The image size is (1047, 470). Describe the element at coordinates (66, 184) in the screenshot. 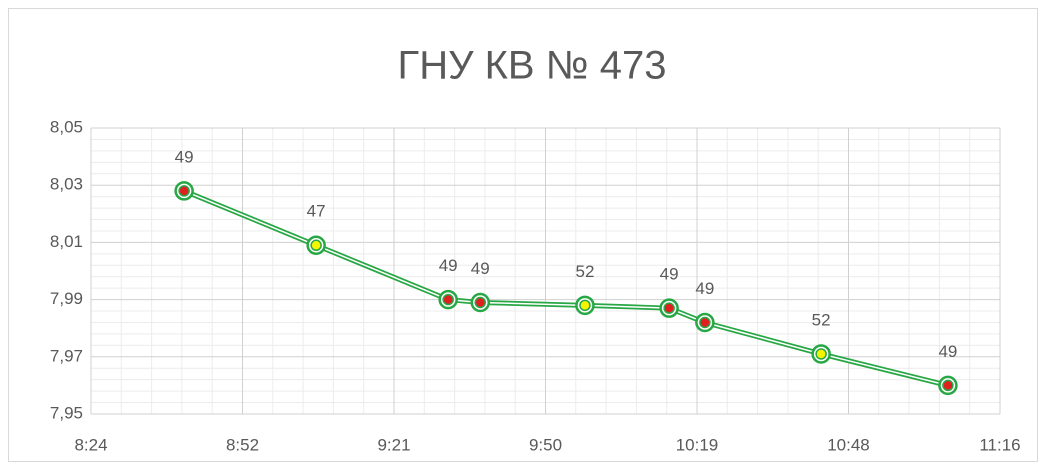

I see `y-tick-label: 8,03` at that location.